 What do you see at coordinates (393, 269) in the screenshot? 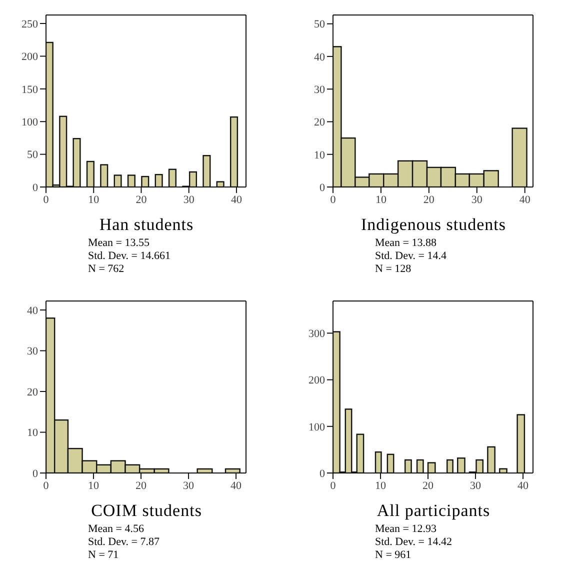
I see `text: N = 128` at bounding box center [393, 269].